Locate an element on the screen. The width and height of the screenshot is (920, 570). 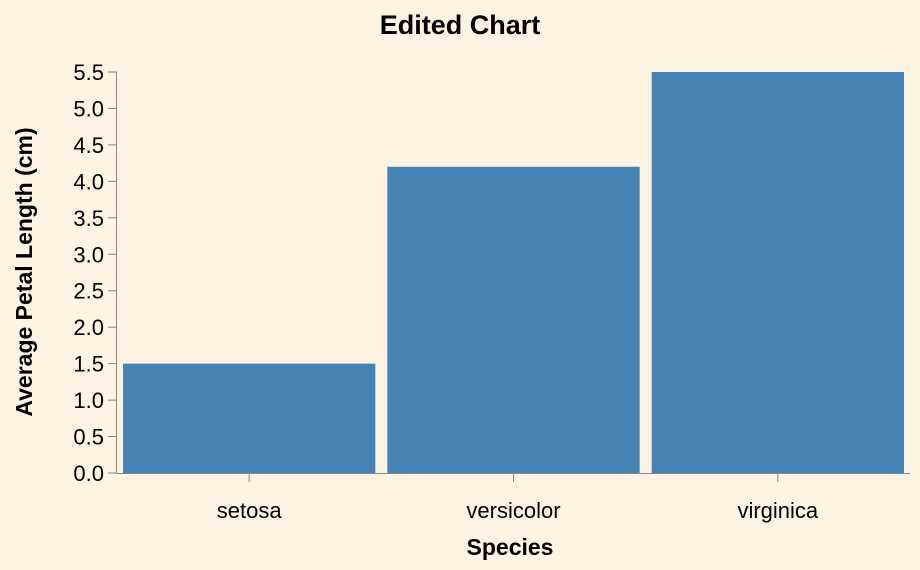
x-tick-label-versicolor: versicolor is located at coordinates (513, 510).